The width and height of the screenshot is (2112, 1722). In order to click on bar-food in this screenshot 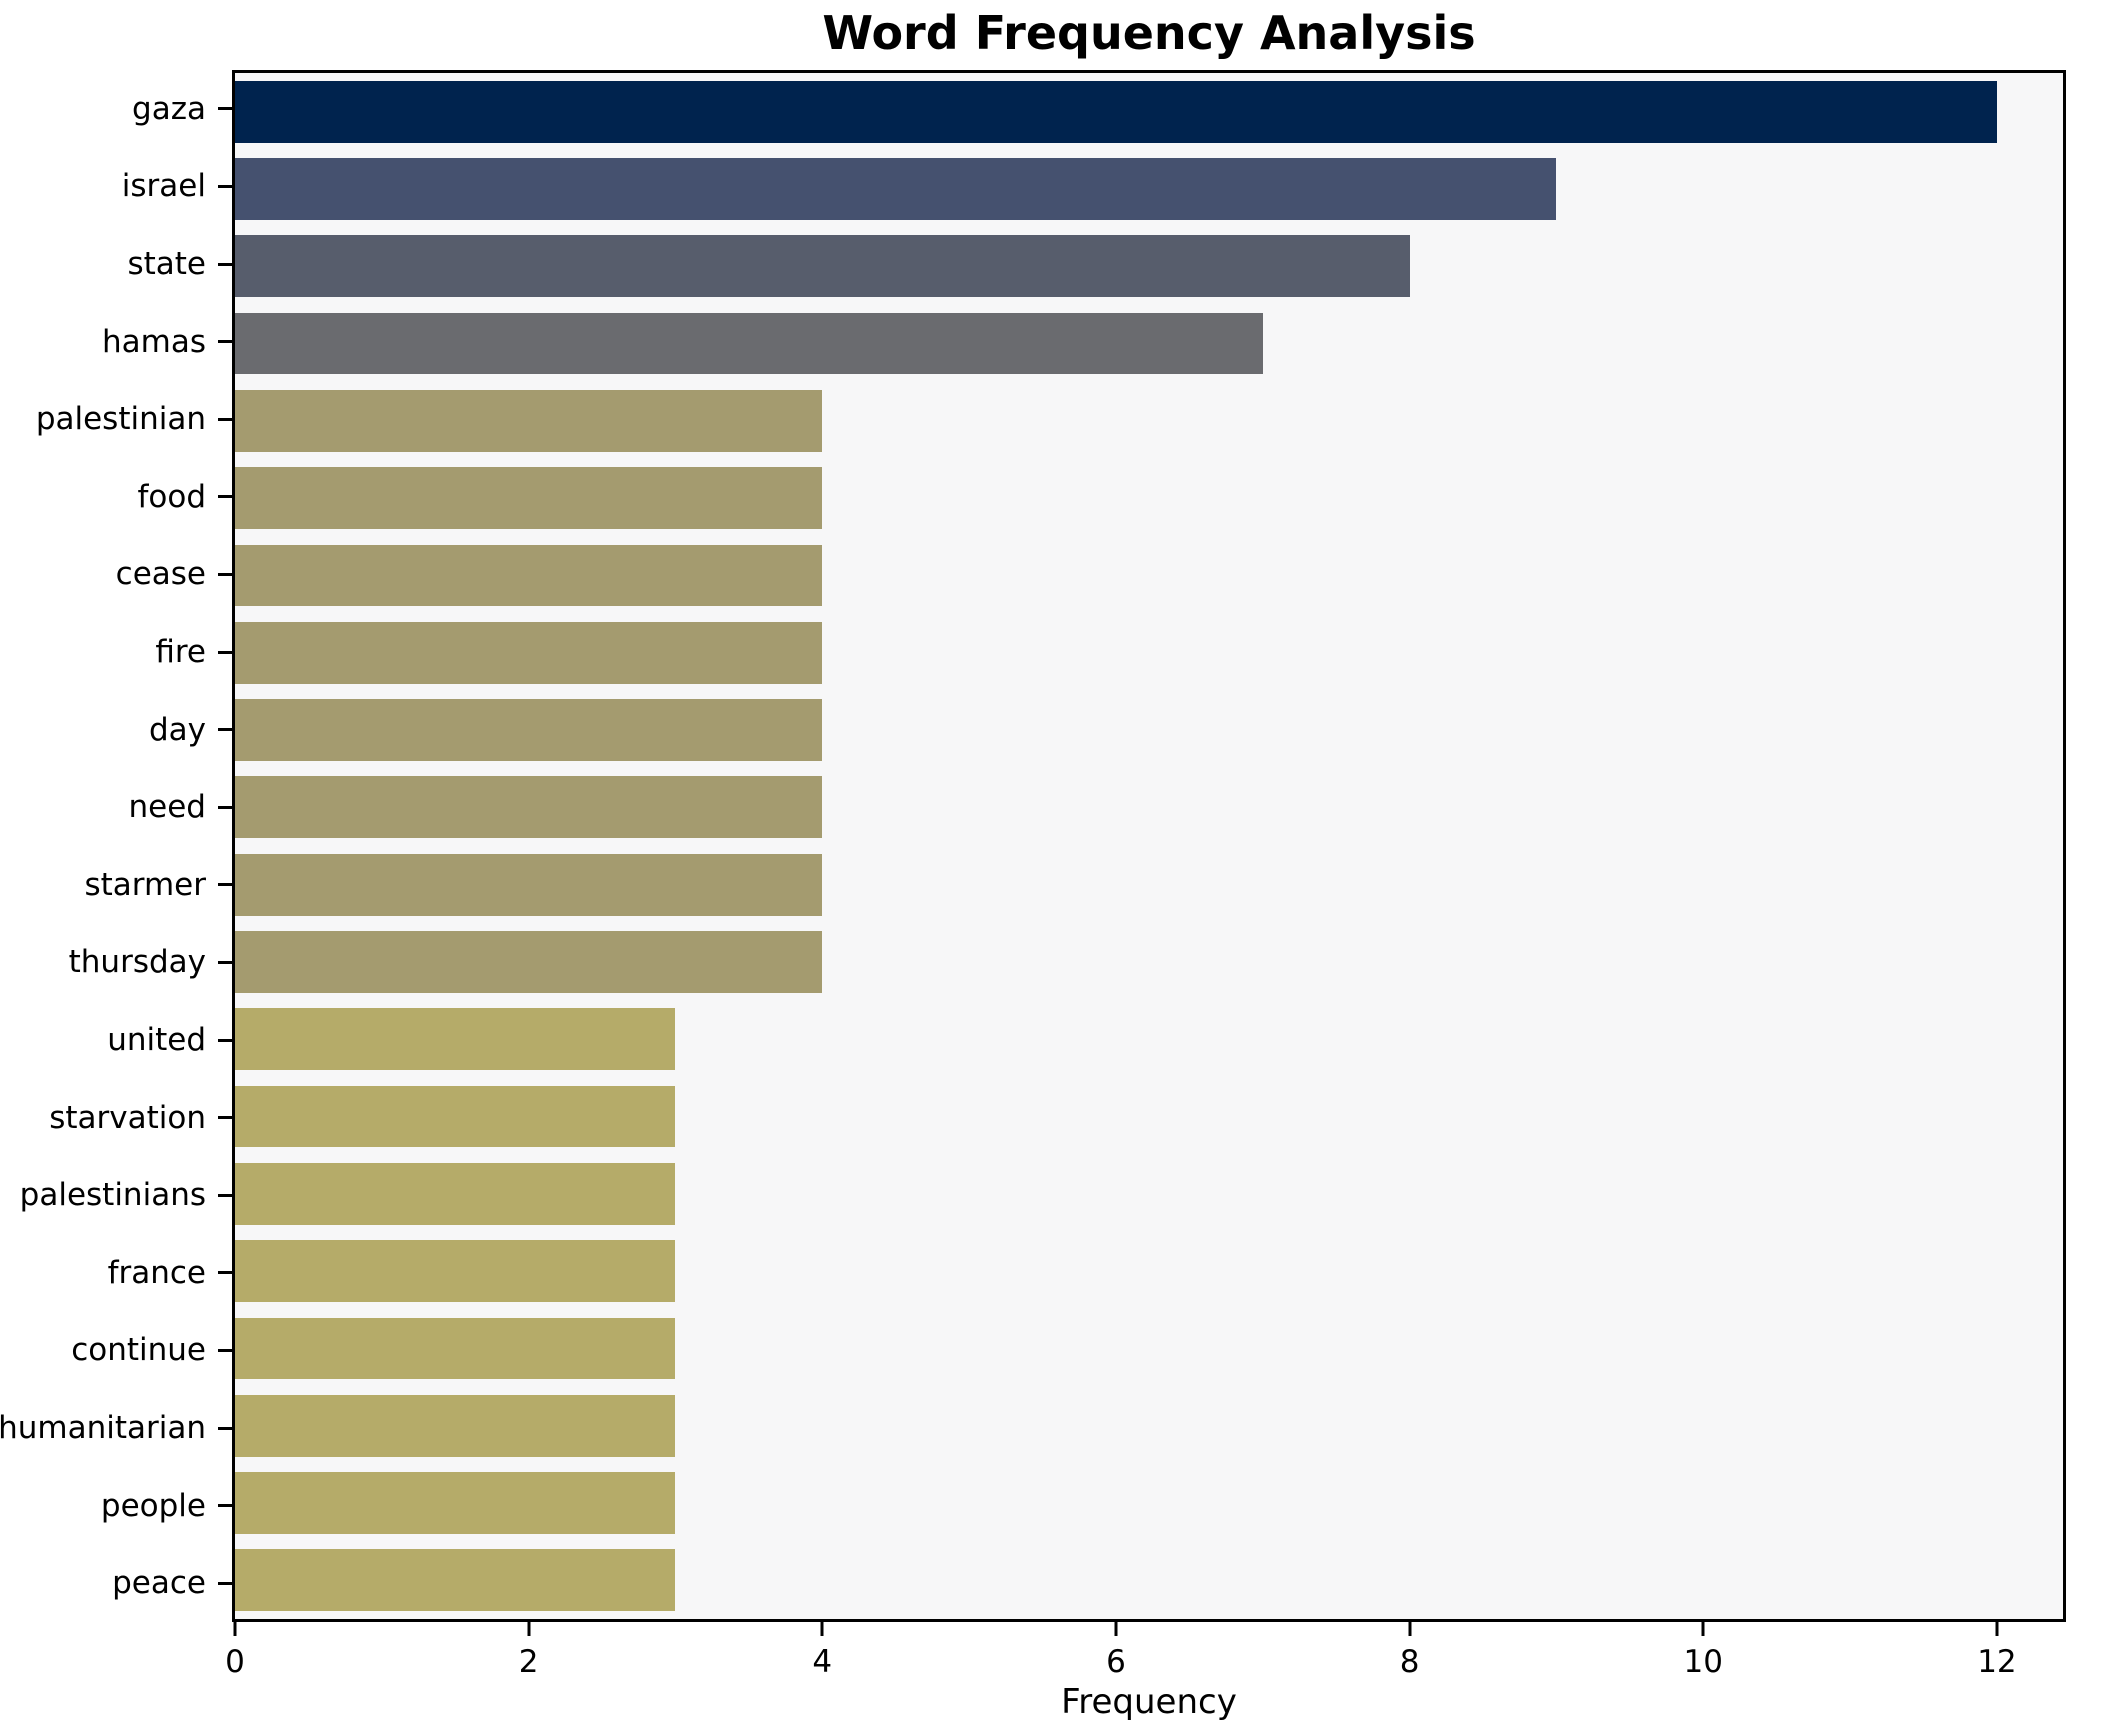, I will do `click(529, 498)`.